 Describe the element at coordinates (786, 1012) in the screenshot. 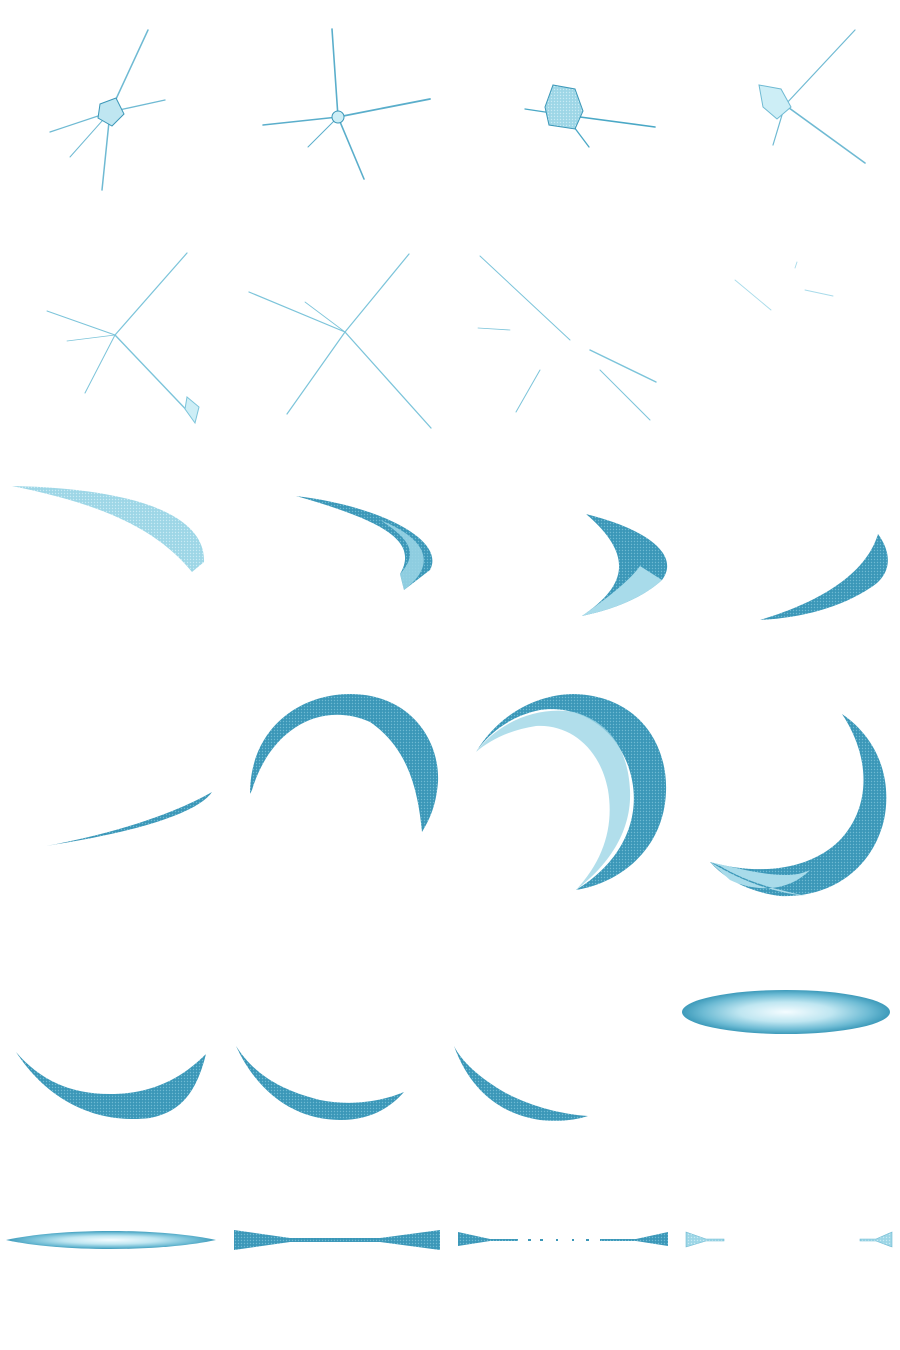

I see `flash-oval` at that location.